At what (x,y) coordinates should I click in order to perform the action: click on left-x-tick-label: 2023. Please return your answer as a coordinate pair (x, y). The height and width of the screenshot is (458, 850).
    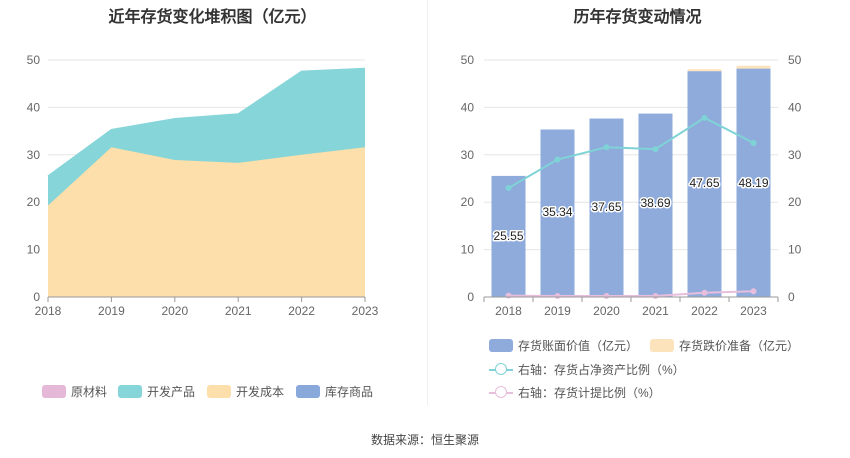
    Looking at the image, I should click on (365, 311).